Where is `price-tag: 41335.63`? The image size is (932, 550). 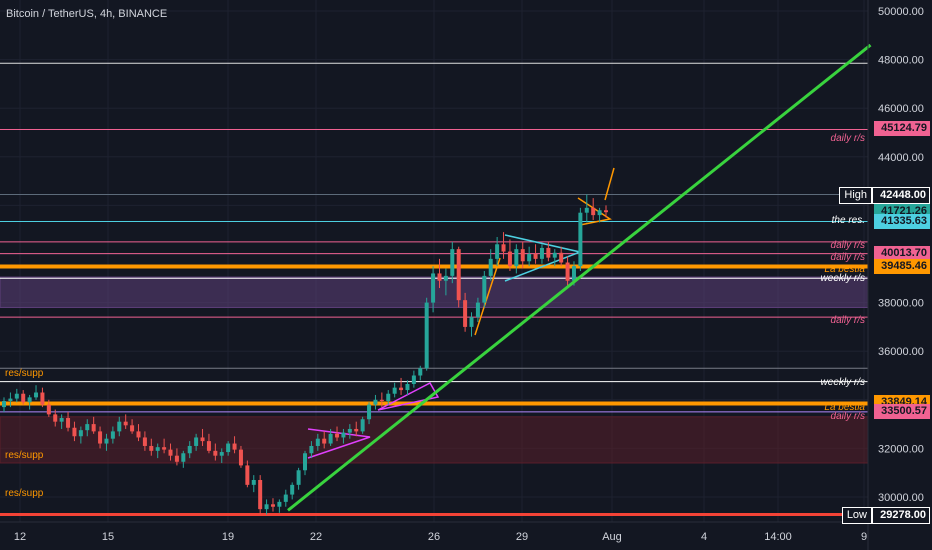
price-tag: 41335.63 is located at coordinates (902, 221).